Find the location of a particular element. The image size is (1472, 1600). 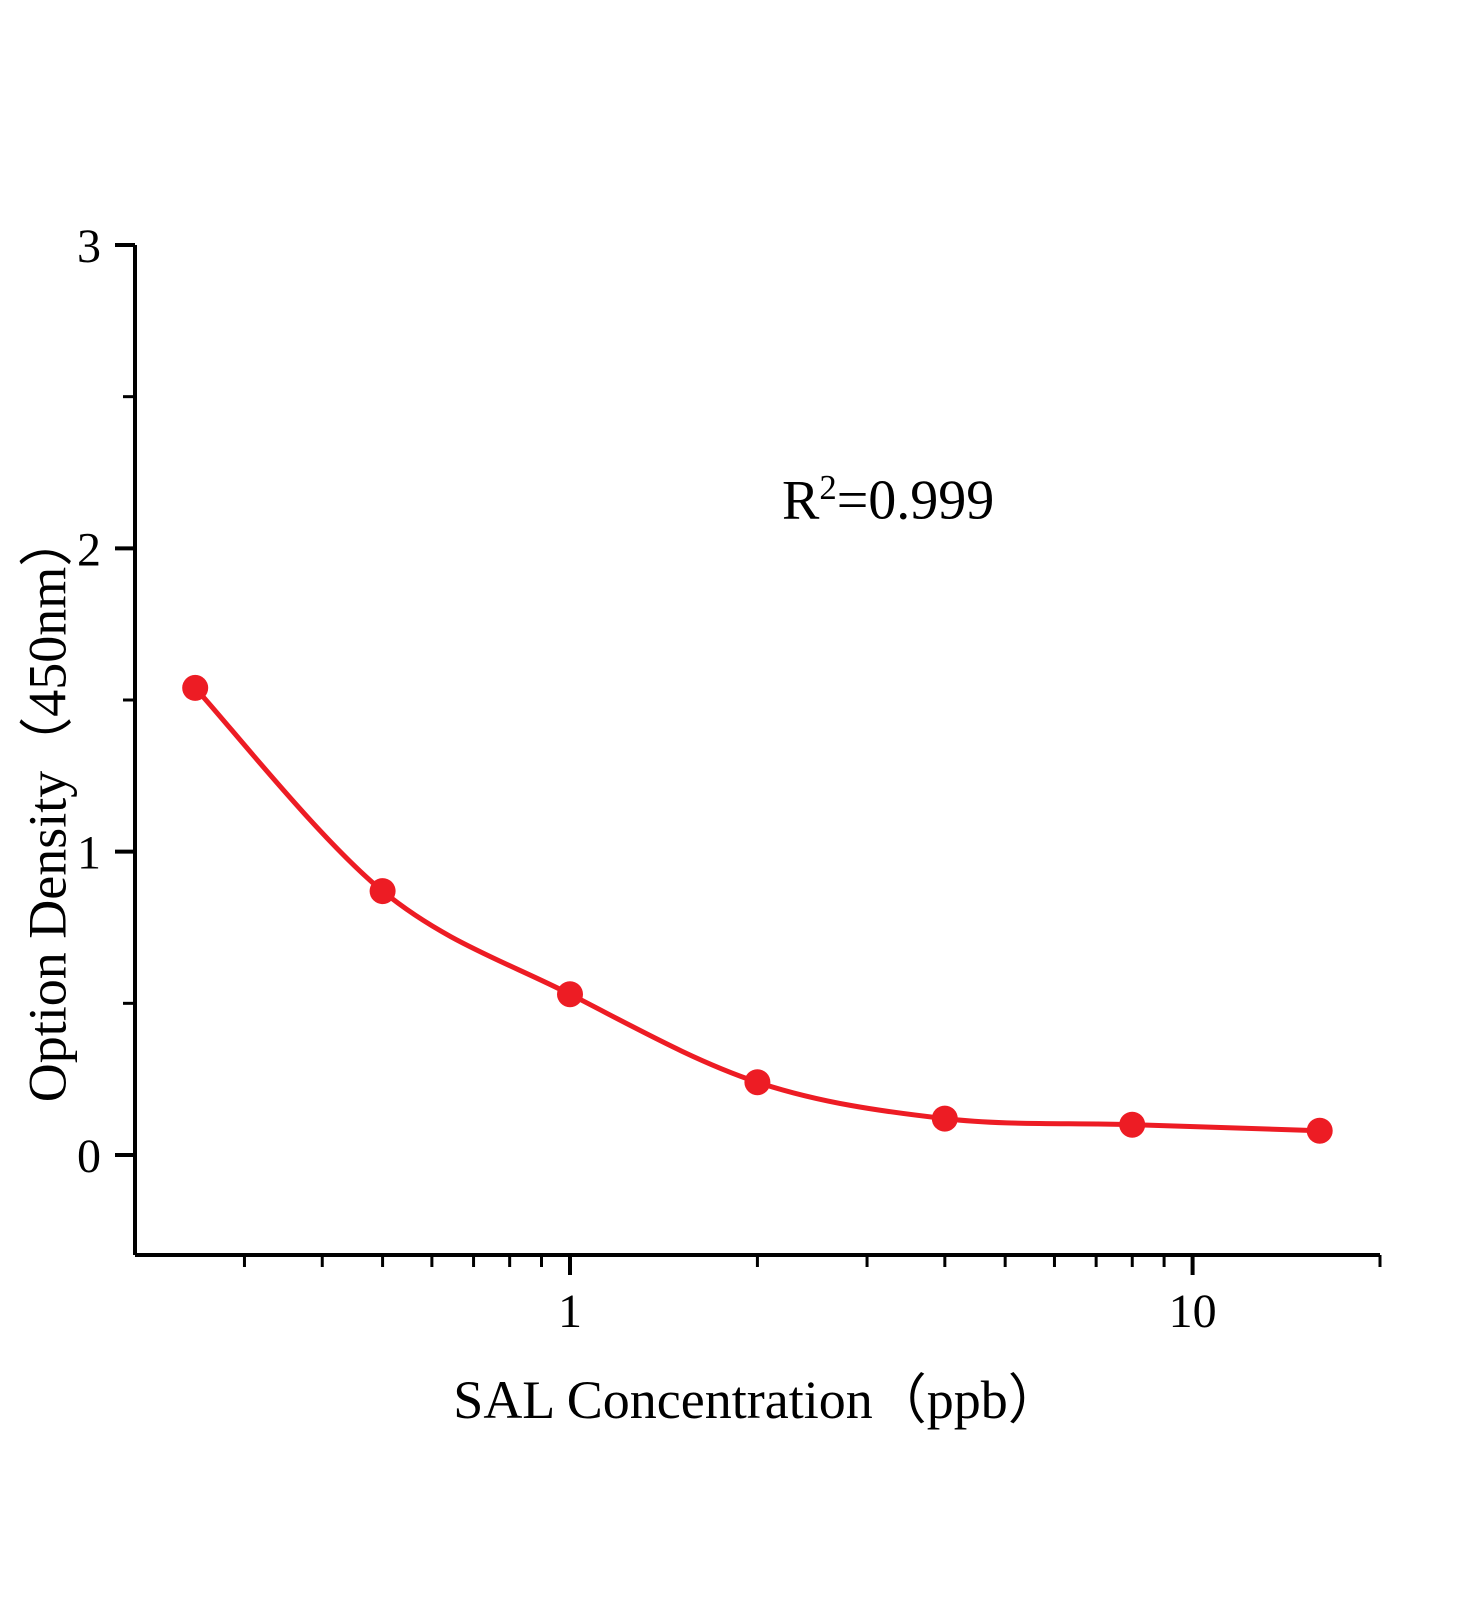

r-squared-value: =0.999 is located at coordinates (915, 500).